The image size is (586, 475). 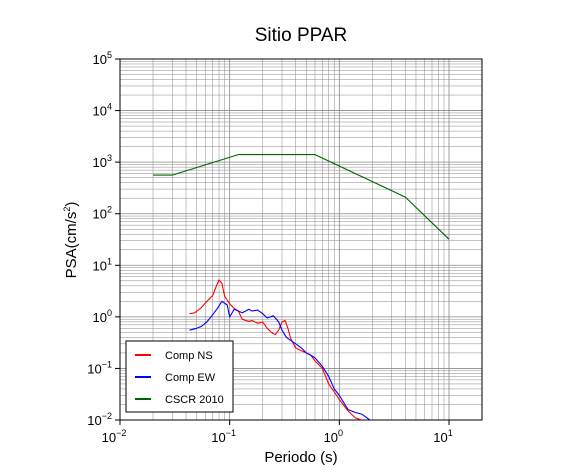 I want to click on y-tick-exp: 4, so click(x=109, y=107).